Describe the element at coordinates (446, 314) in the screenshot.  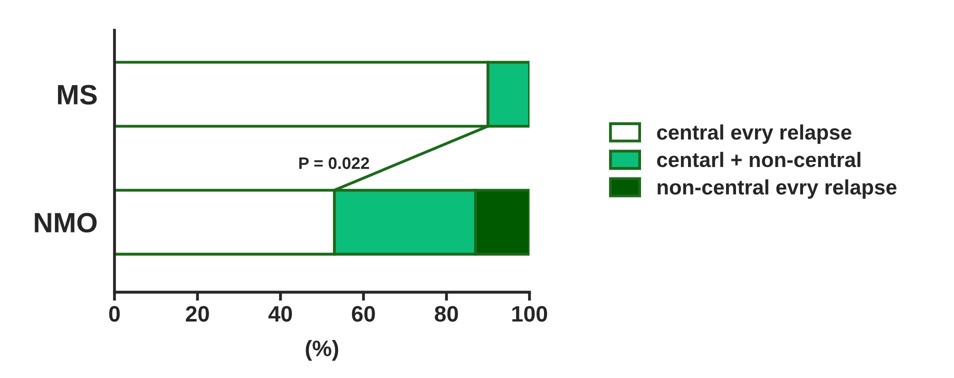
I see `x-tick-label: 80` at that location.